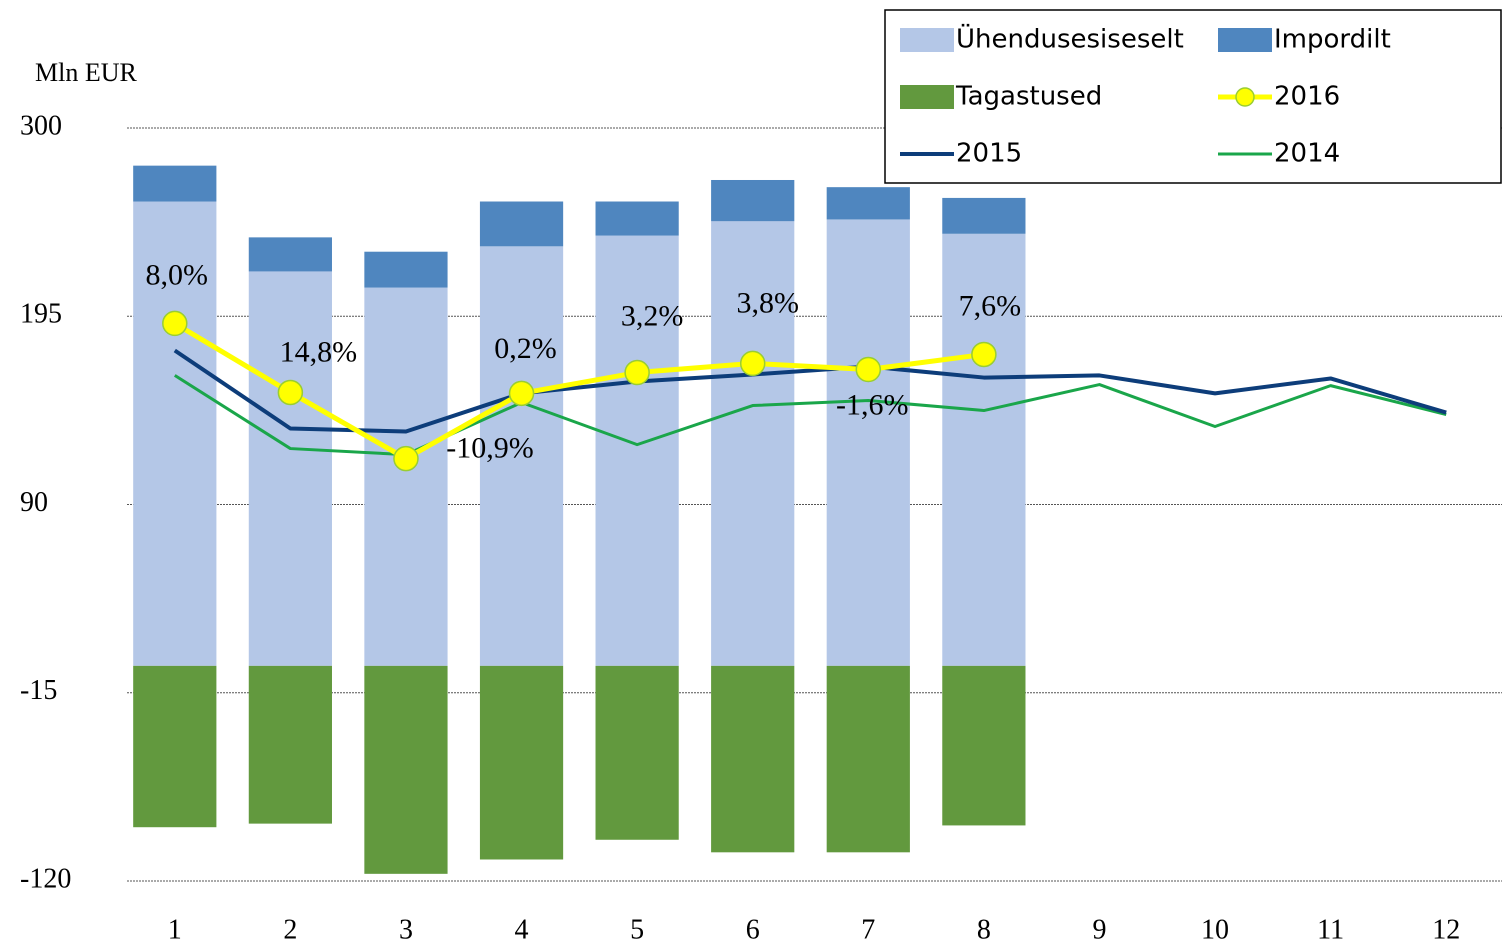 The height and width of the screenshot is (948, 1502). What do you see at coordinates (872, 404) in the screenshot?
I see `annotation: -1,6%` at bounding box center [872, 404].